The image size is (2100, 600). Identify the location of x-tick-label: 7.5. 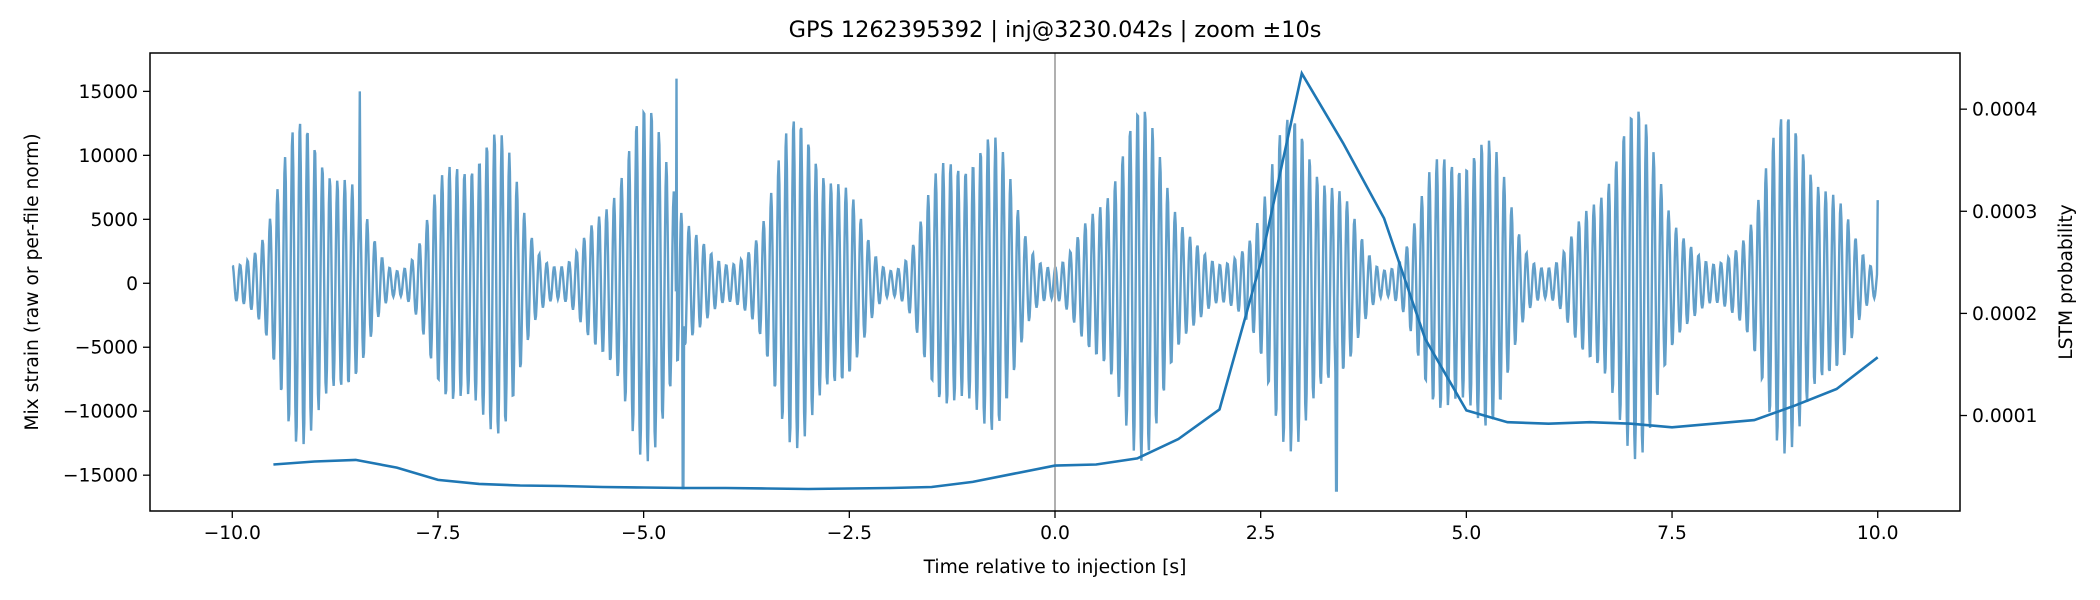
(1672, 533).